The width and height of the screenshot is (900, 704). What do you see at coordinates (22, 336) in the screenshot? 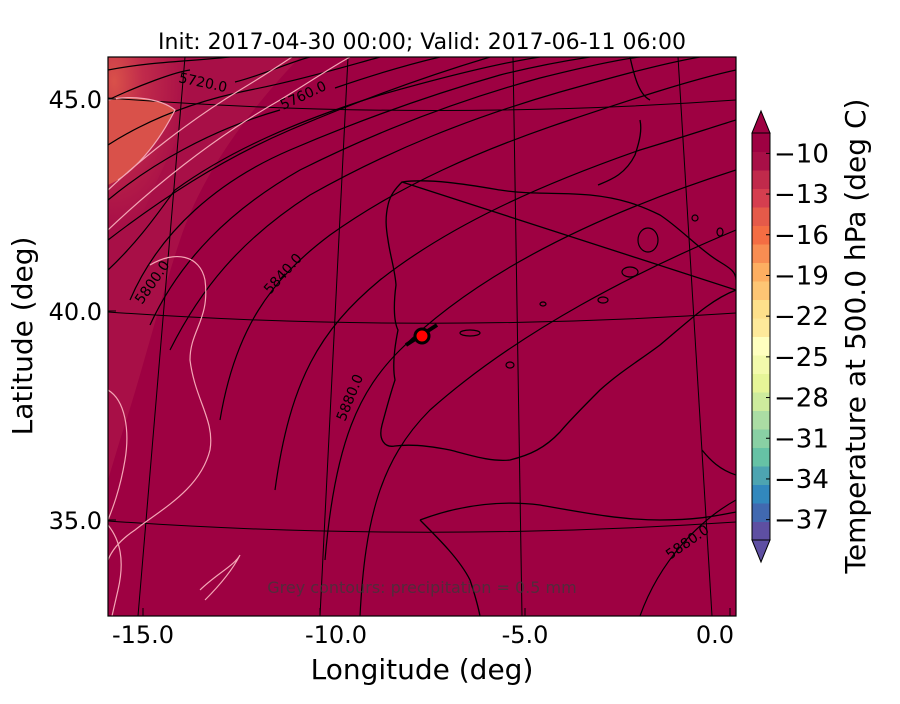
I see `y-axis-label: Latitude (deg)` at bounding box center [22, 336].